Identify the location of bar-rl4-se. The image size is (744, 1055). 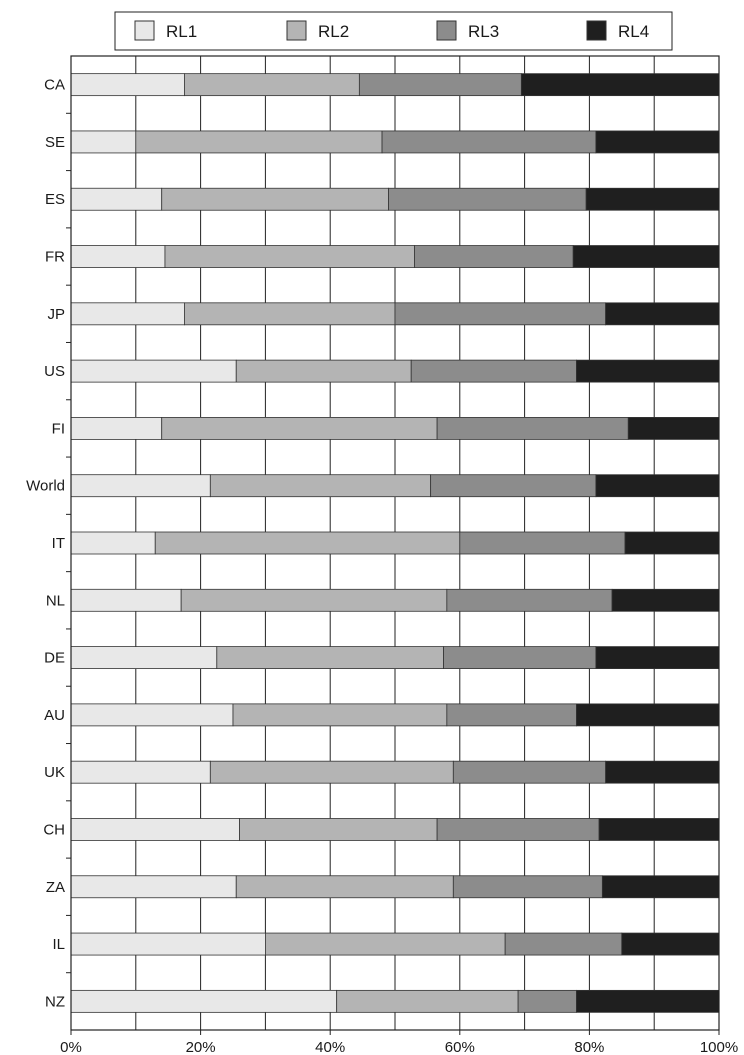
(657, 142).